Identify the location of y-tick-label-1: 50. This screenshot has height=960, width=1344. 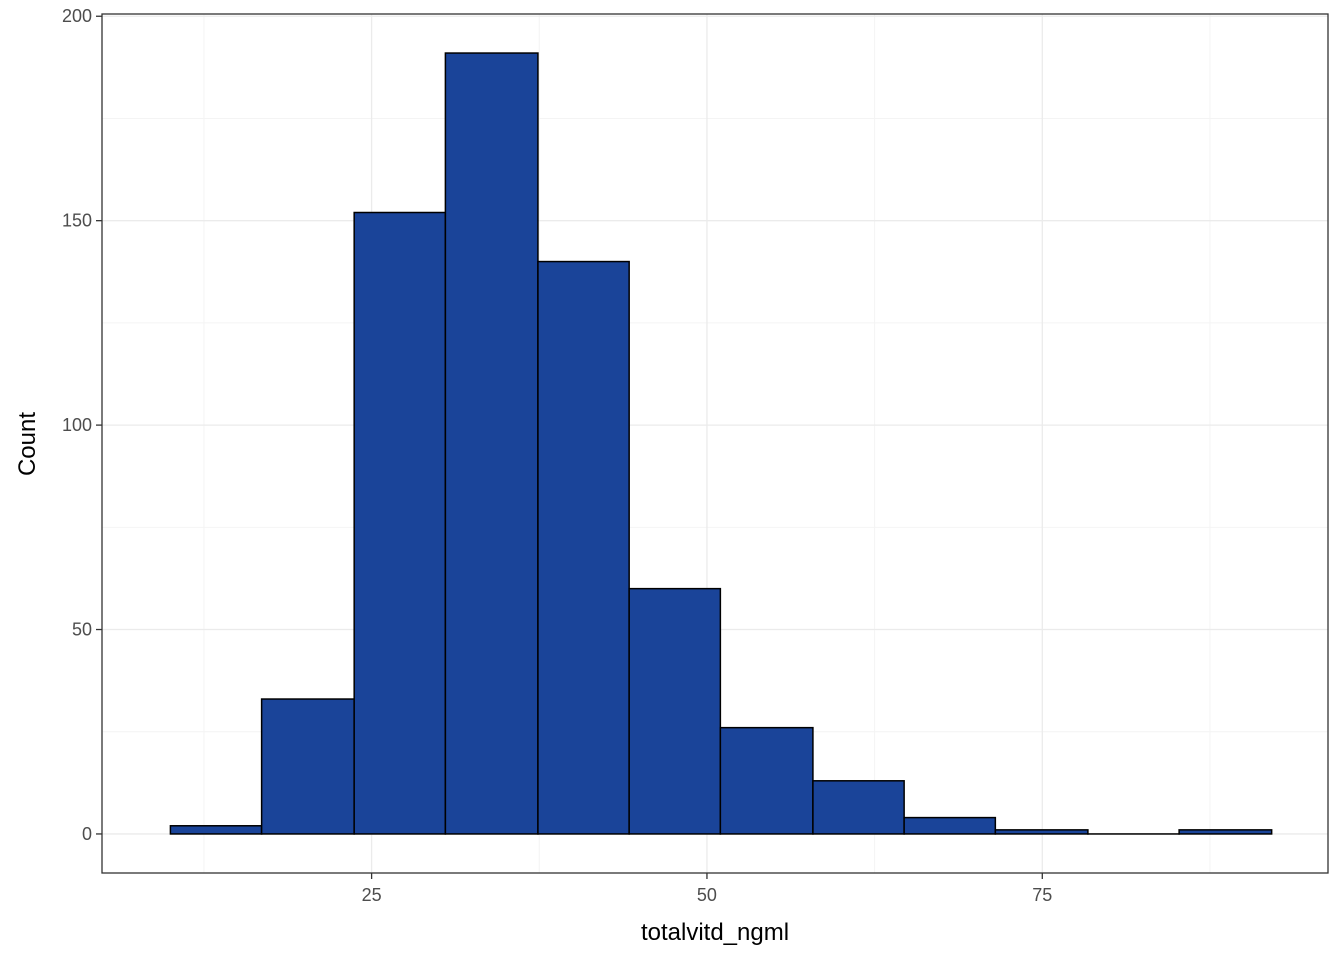
(82, 630).